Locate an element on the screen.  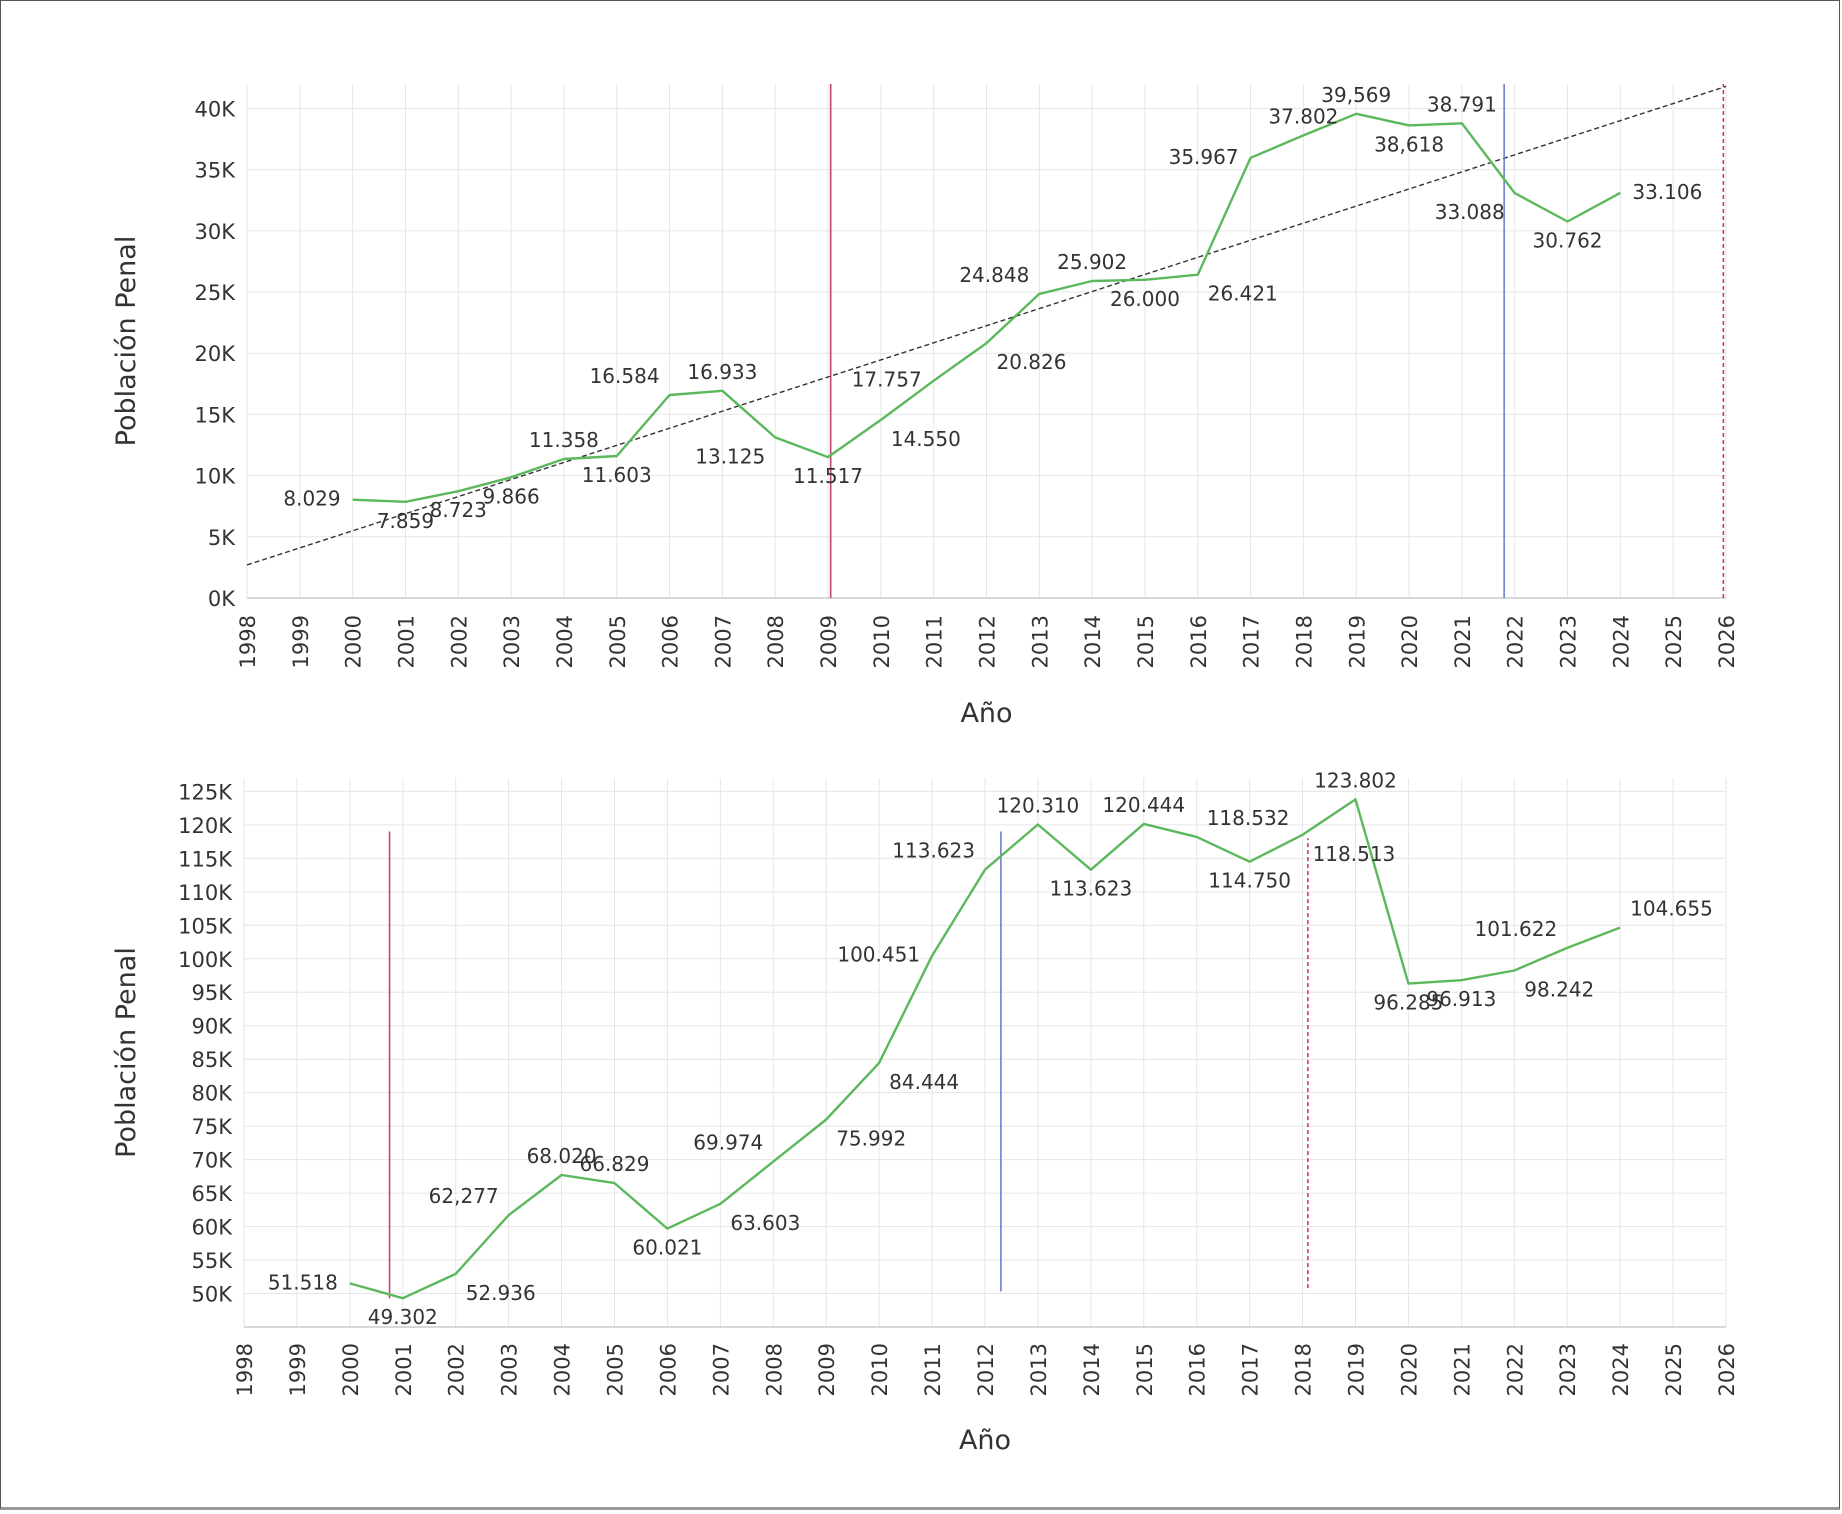
data-label: 101.622 is located at coordinates (1515, 929).